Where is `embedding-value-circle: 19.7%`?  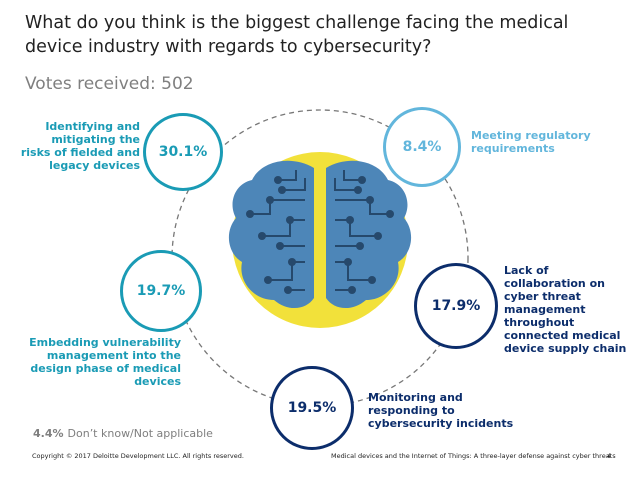
embedding-value-circle: 19.7% is located at coordinates (161, 291).